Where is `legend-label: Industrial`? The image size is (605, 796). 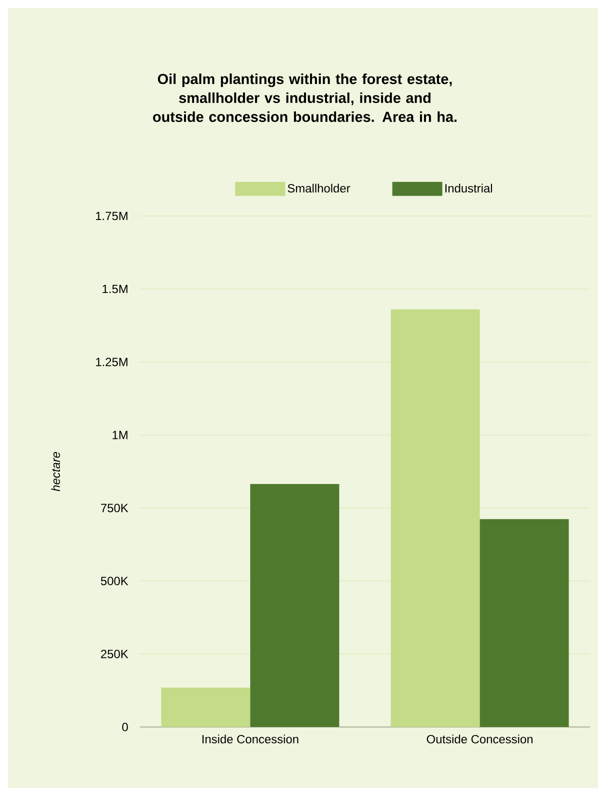 legend-label: Industrial is located at coordinates (468, 188).